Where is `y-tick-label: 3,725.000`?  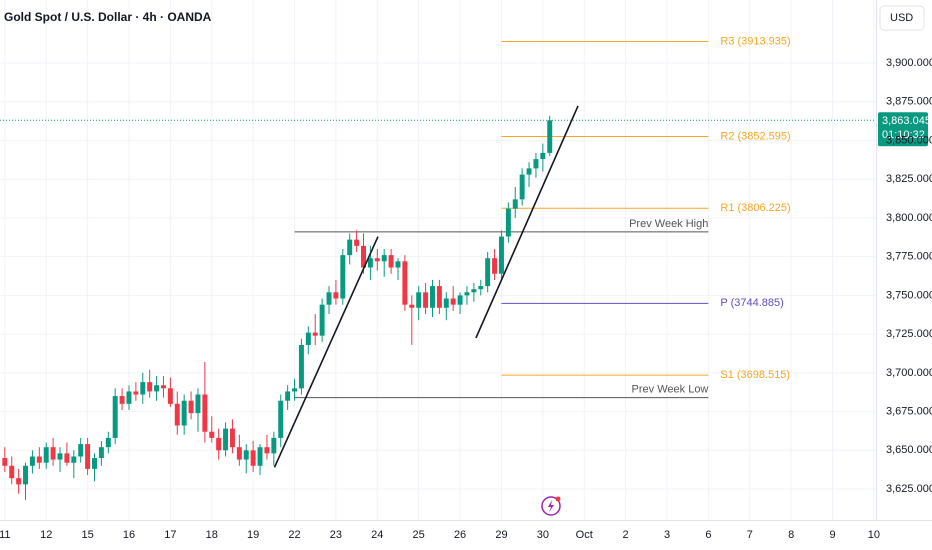 y-tick-label: 3,725.000 is located at coordinates (909, 334).